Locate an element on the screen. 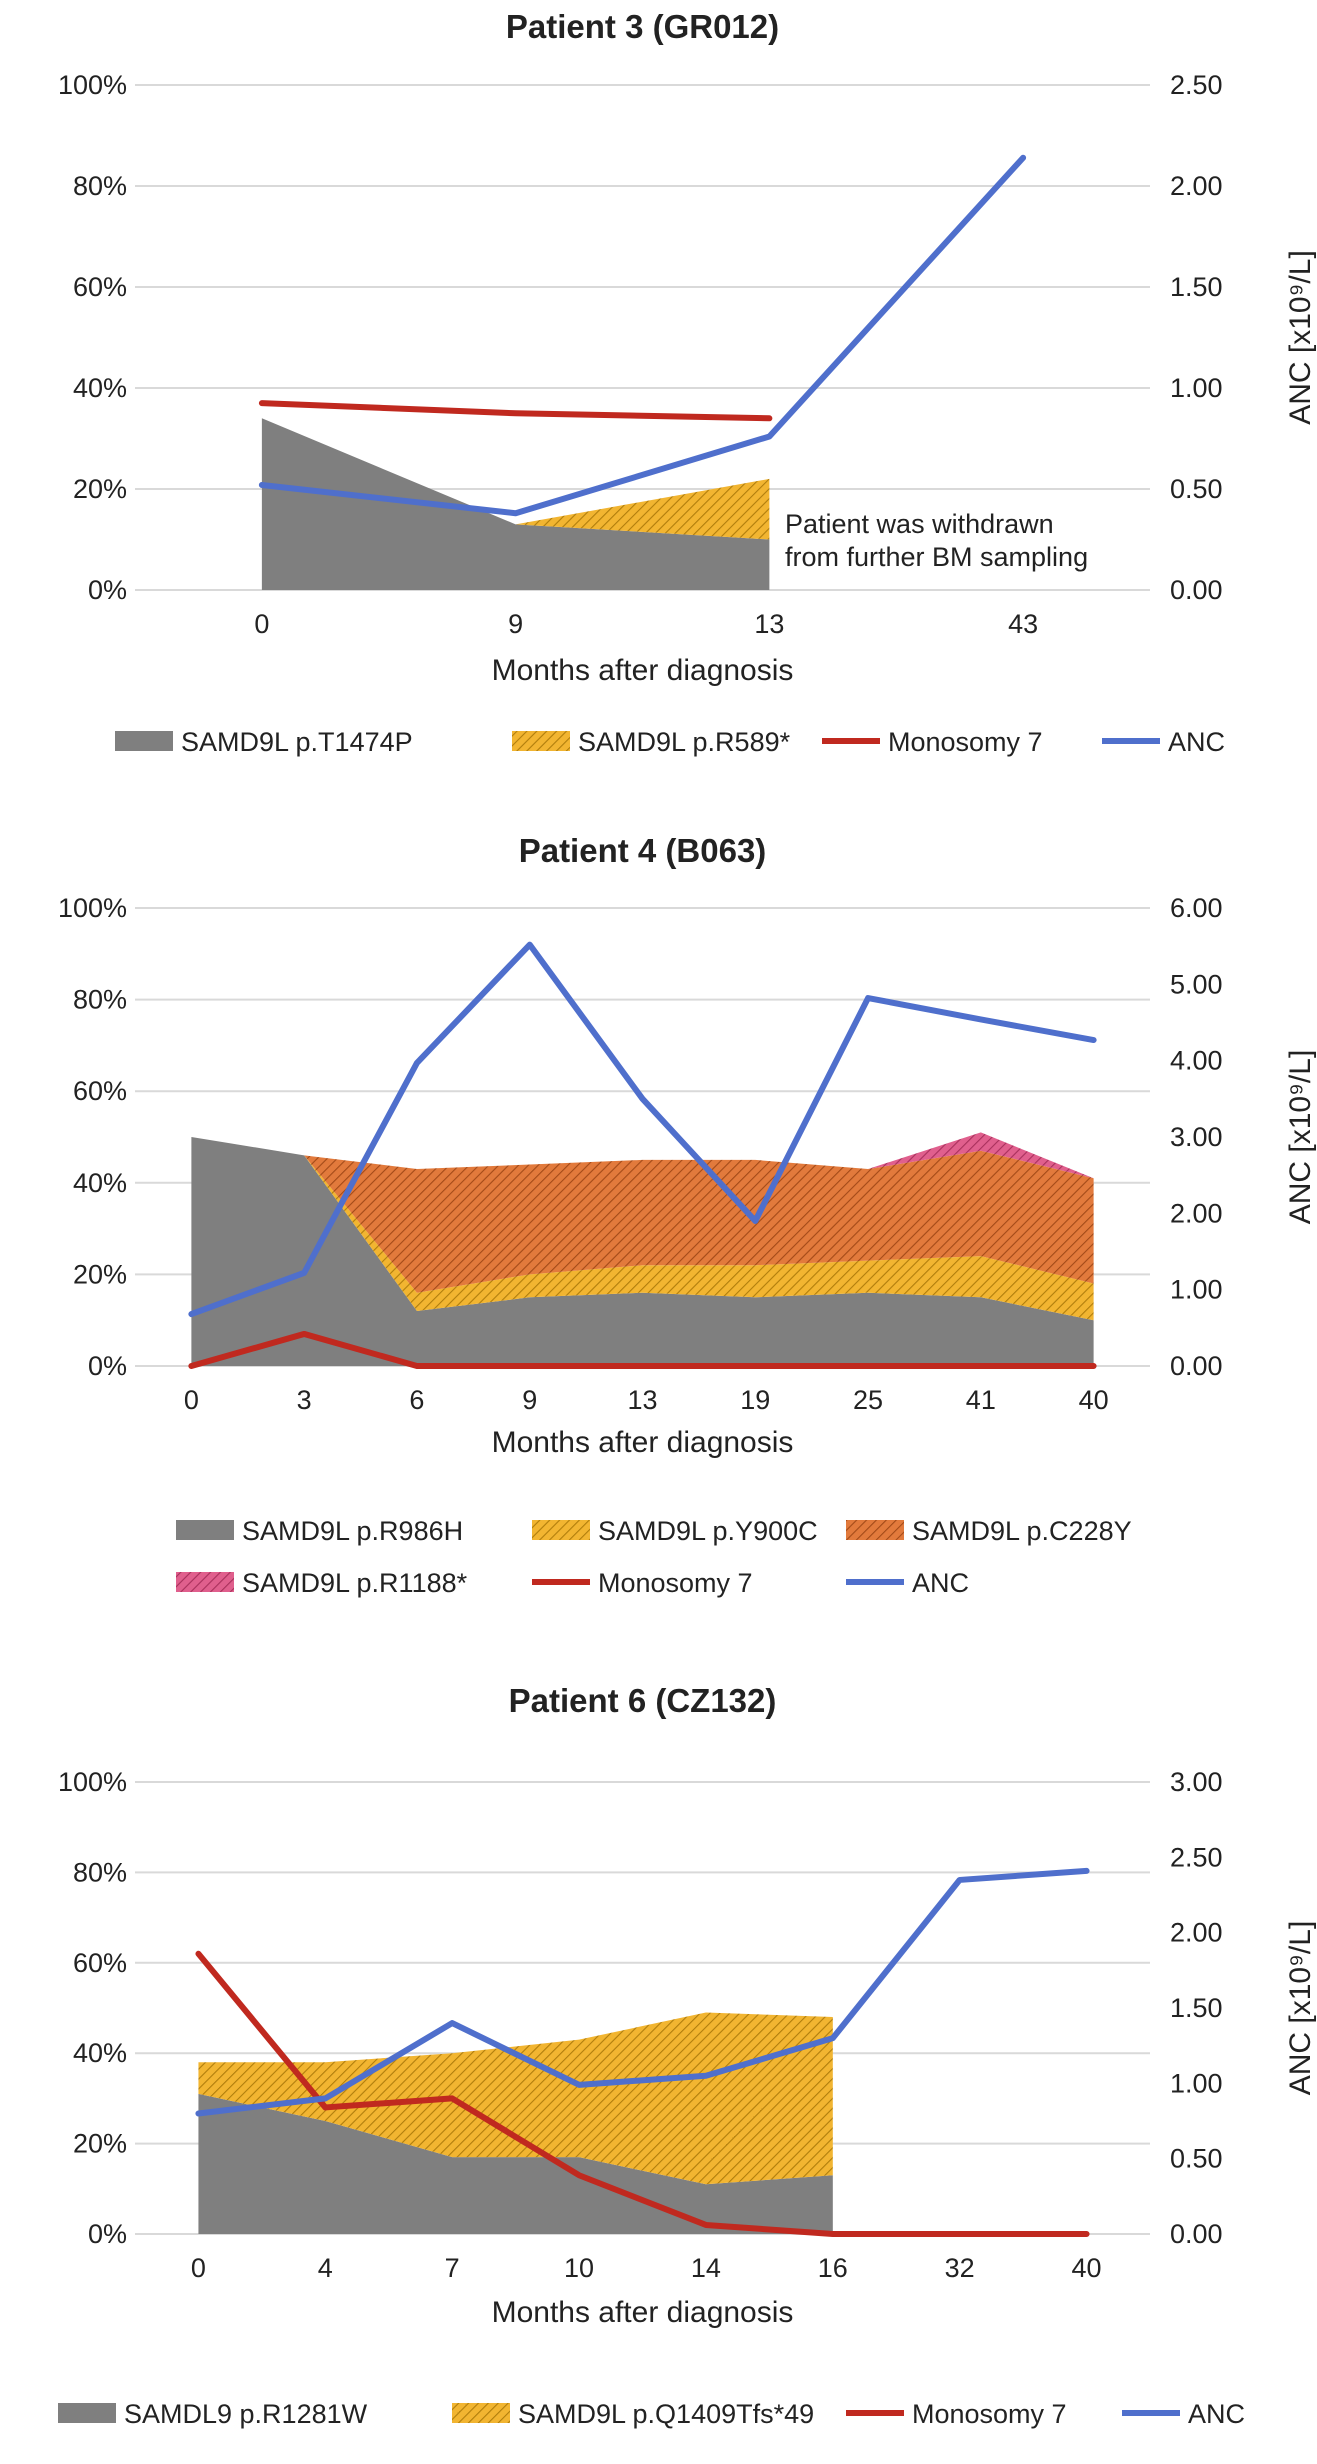 The height and width of the screenshot is (2464, 1317). area-samd9l-p-t1474p is located at coordinates (515, 504).